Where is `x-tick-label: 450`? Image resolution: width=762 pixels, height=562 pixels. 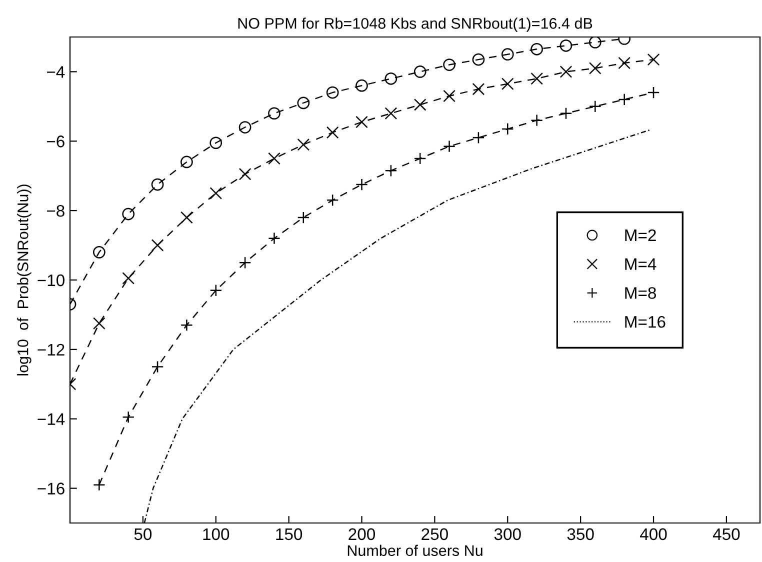
x-tick-label: 450 is located at coordinates (726, 534).